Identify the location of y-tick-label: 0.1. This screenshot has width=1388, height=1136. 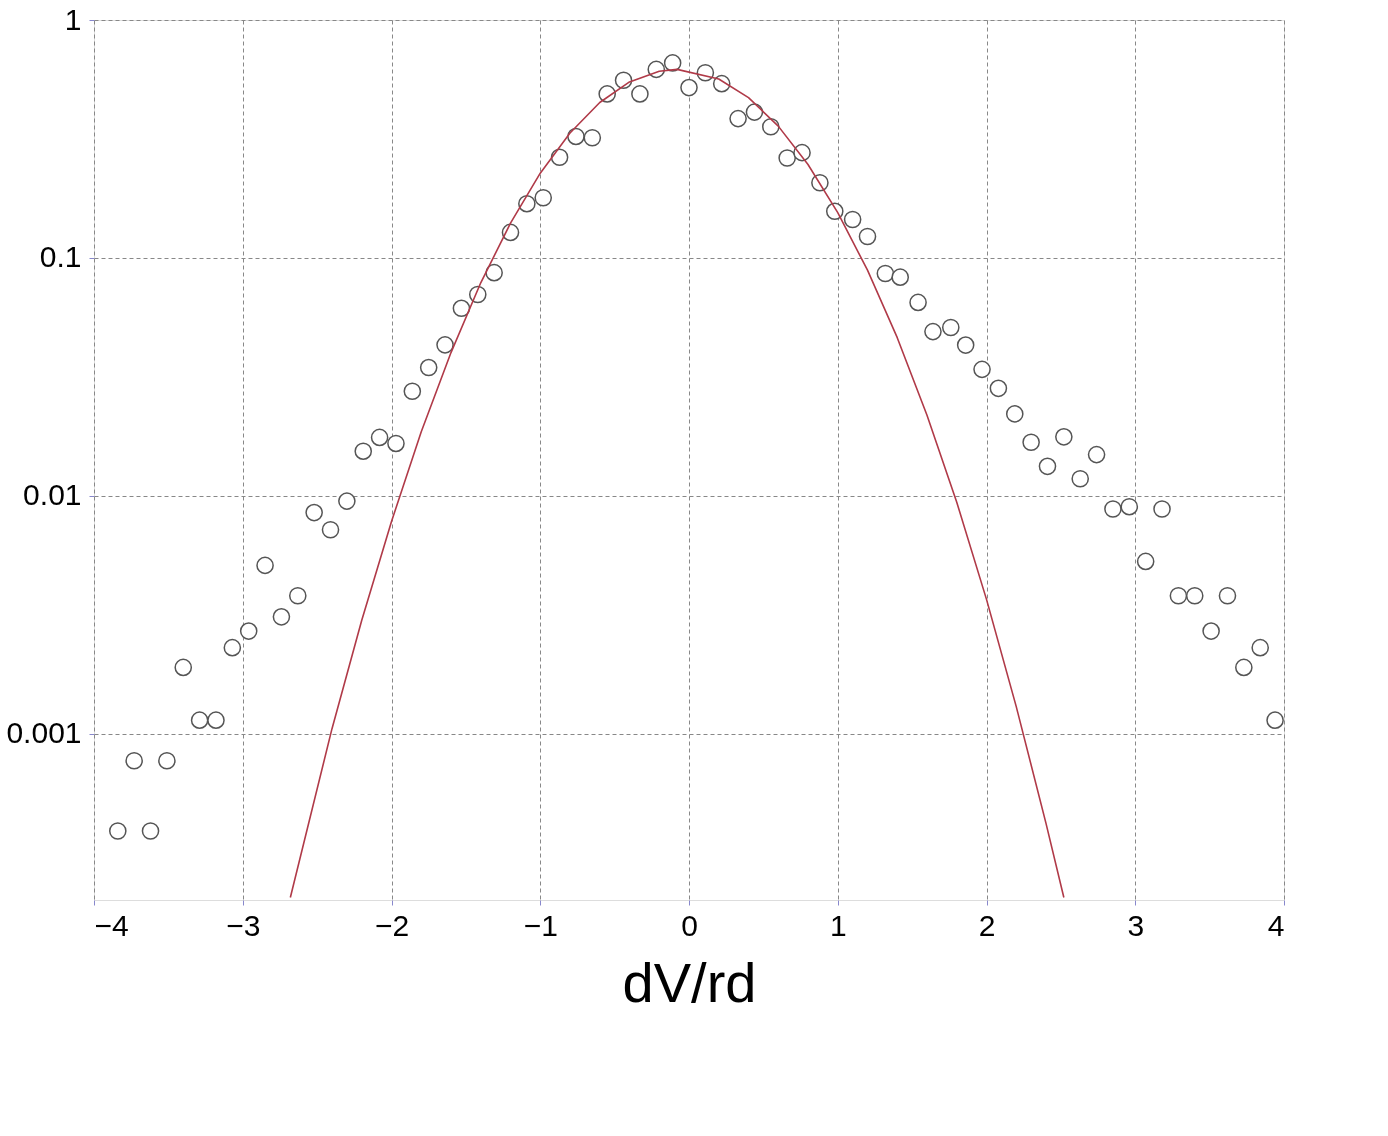
(60, 257).